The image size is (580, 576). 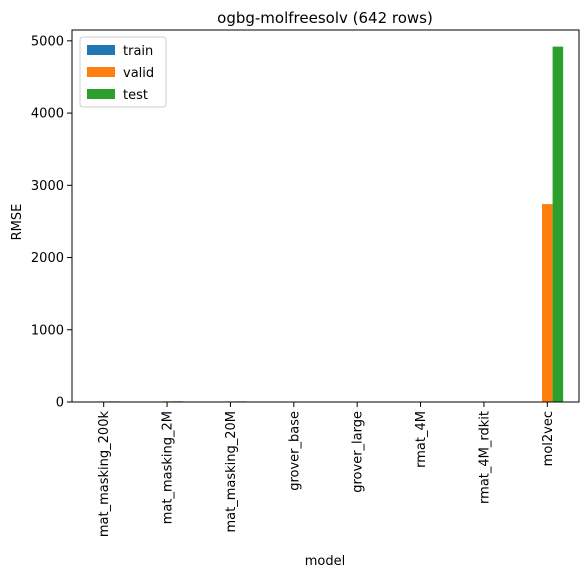 I want to click on legend: train valid test, so click(x=123, y=72).